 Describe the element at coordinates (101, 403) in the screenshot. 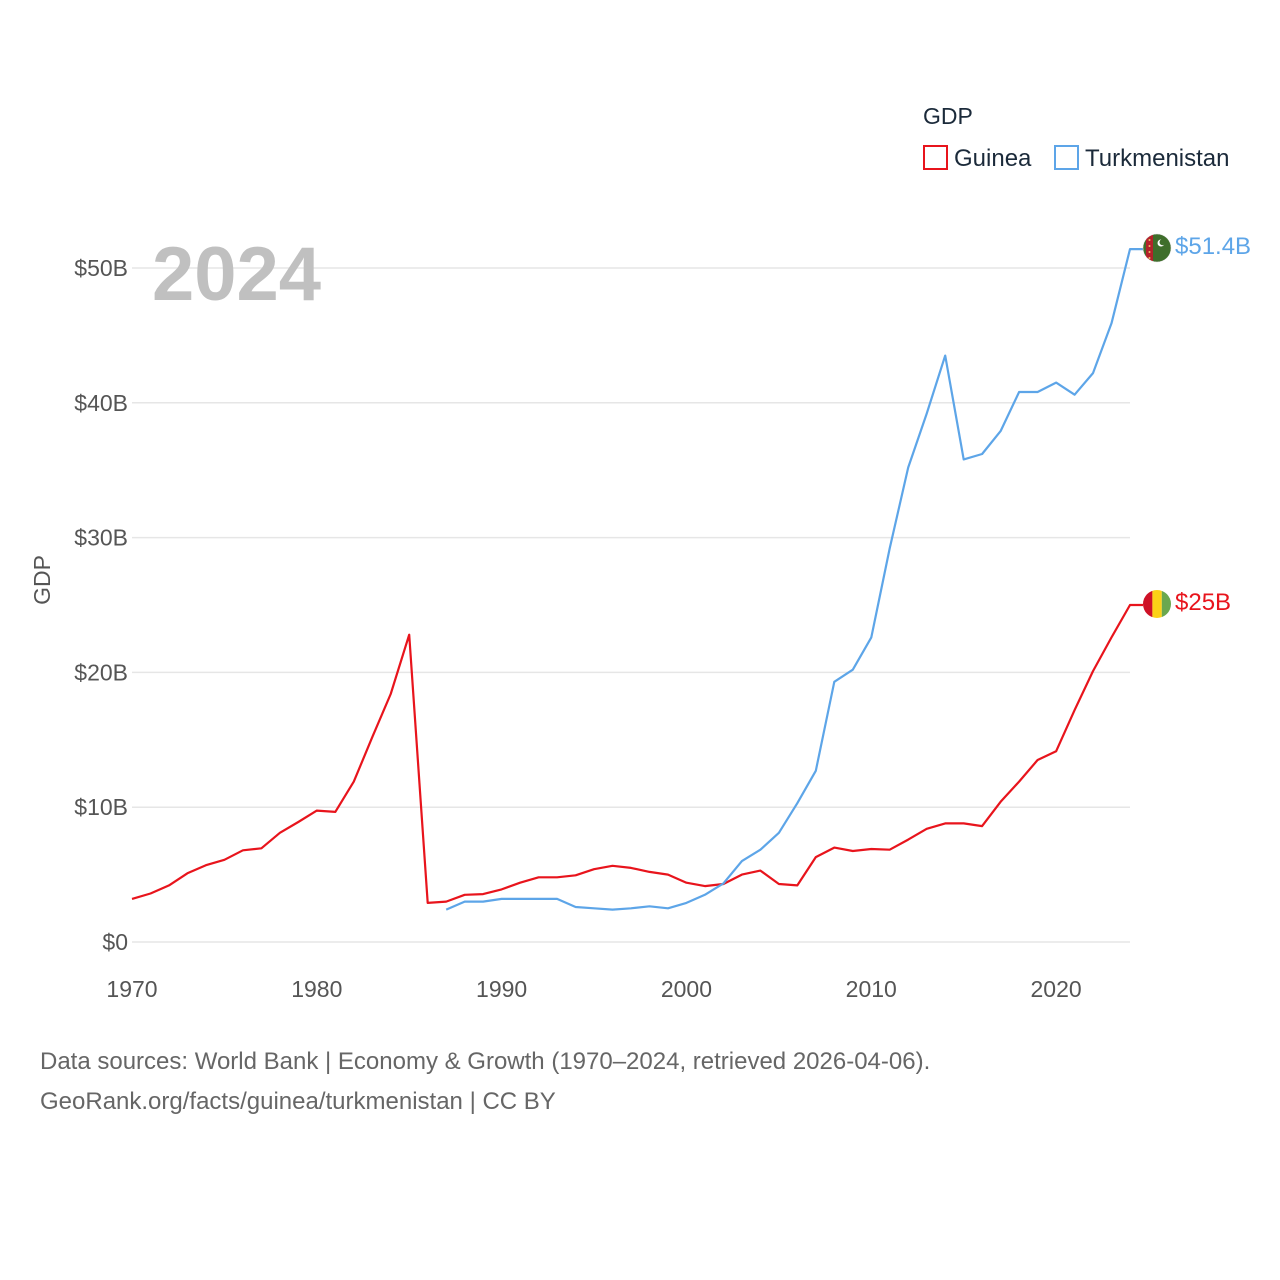

I see `y-tick-label: $40B` at that location.